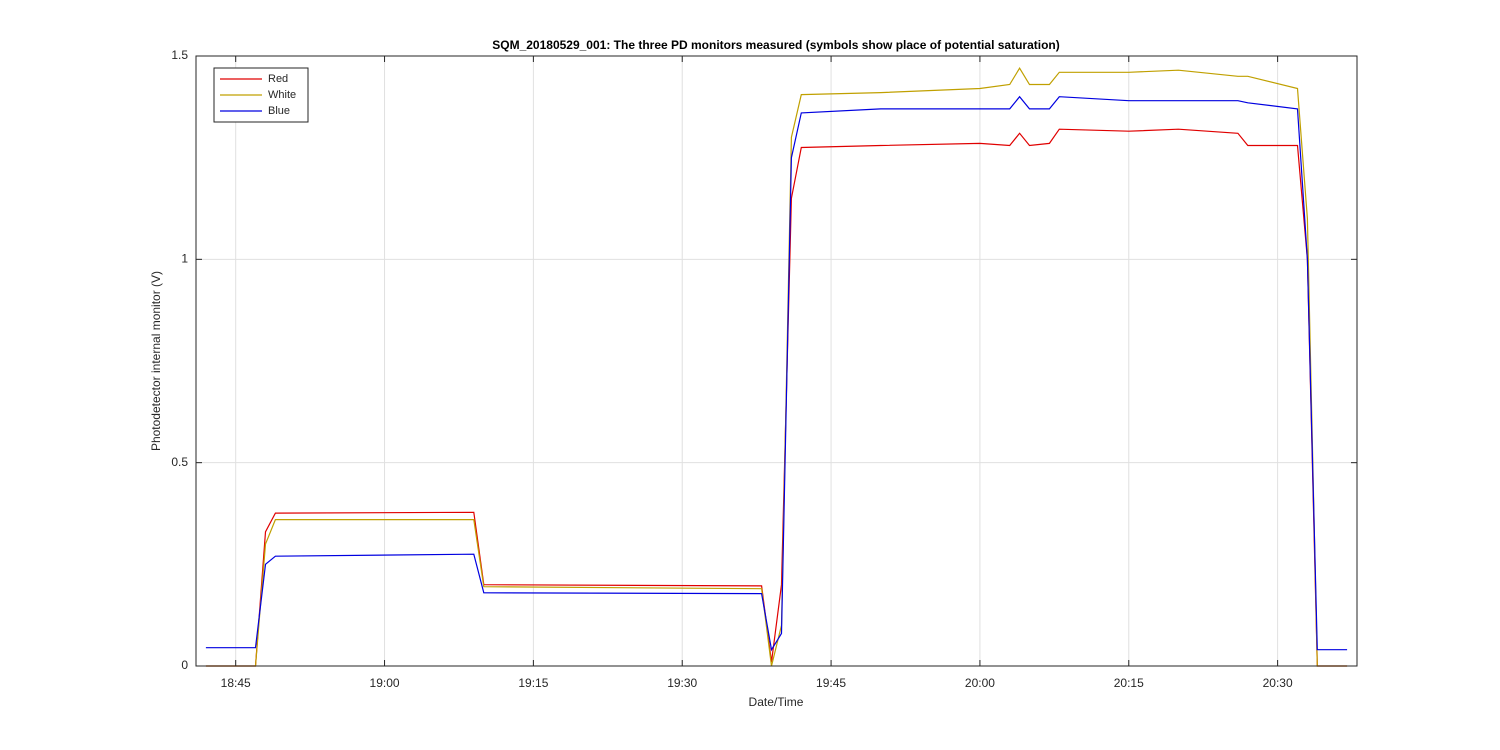 The width and height of the screenshot is (1500, 750). I want to click on y-tick-label: 1, so click(184, 259).